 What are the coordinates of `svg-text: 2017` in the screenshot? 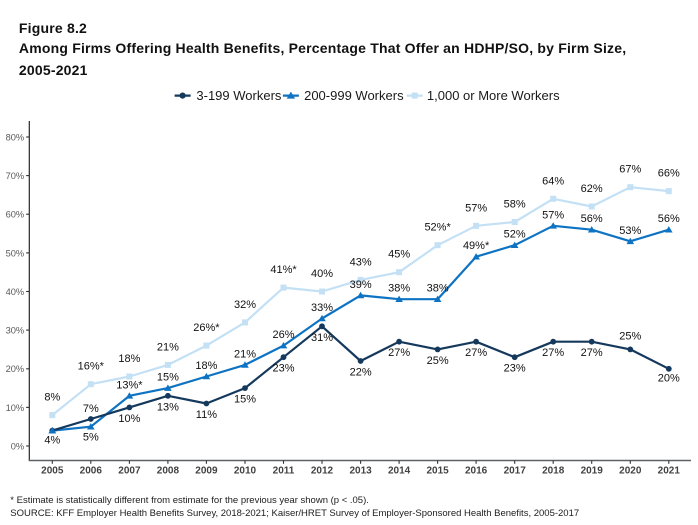 It's located at (515, 471).